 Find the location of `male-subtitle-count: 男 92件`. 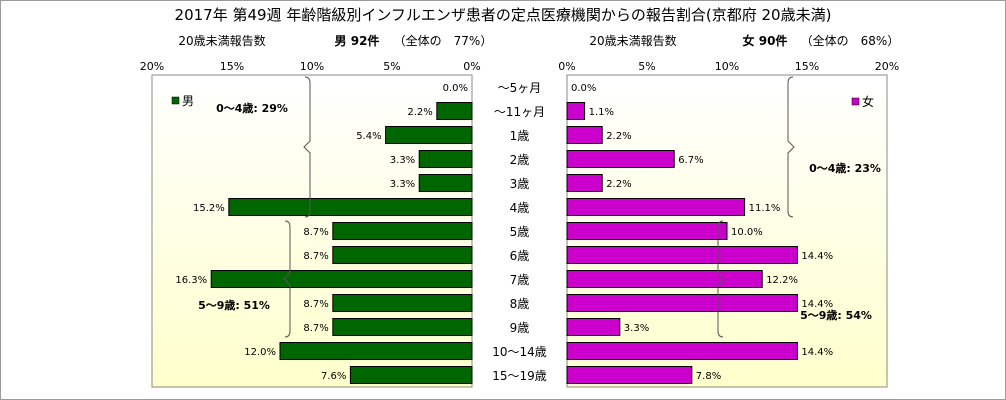

male-subtitle-count: 男 92件 is located at coordinates (357, 40).